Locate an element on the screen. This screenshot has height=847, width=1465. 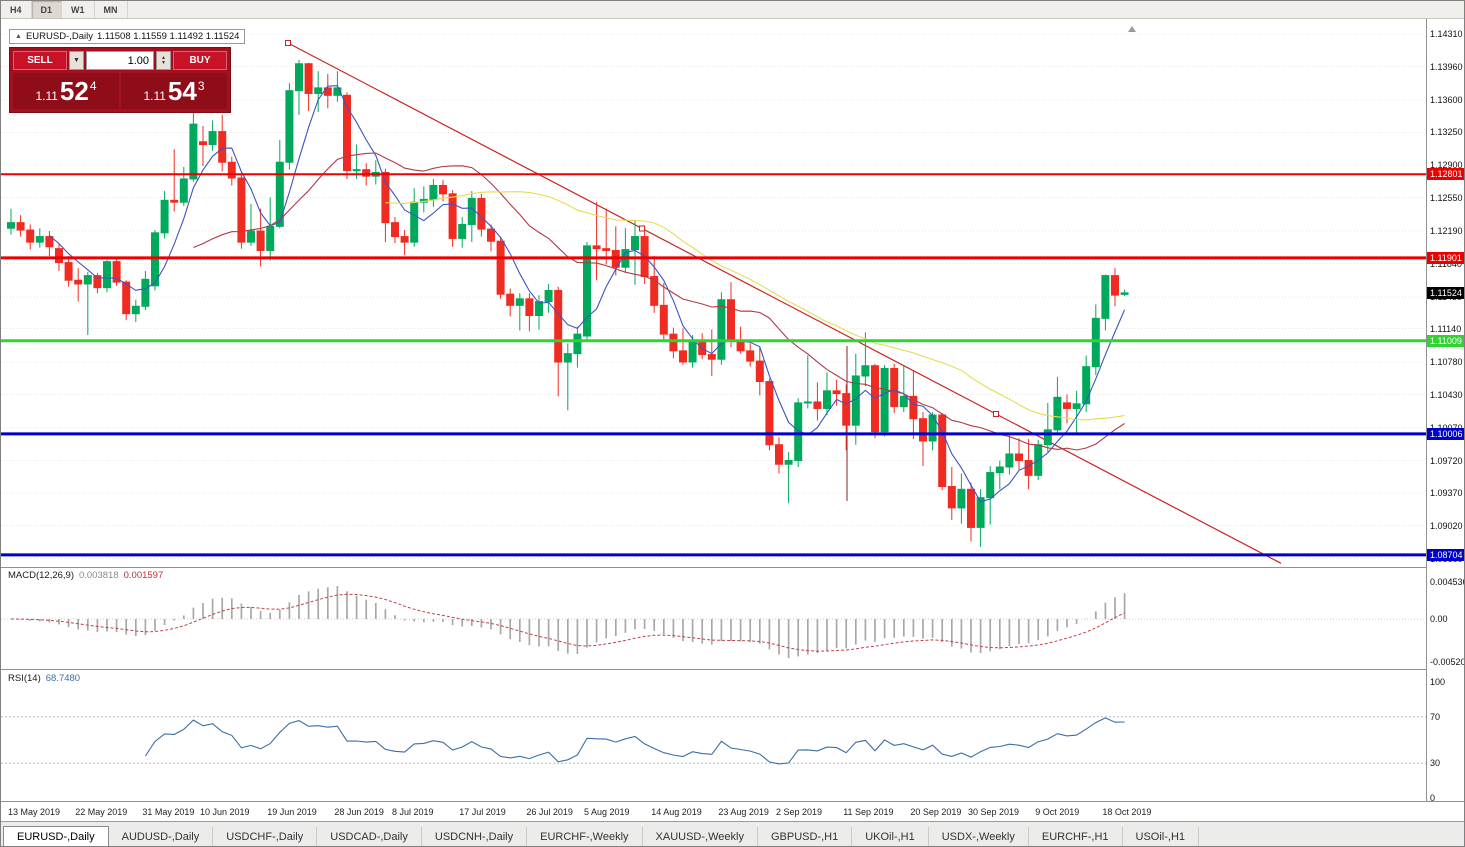
rsi-name: RSI(14) is located at coordinates (24, 678).